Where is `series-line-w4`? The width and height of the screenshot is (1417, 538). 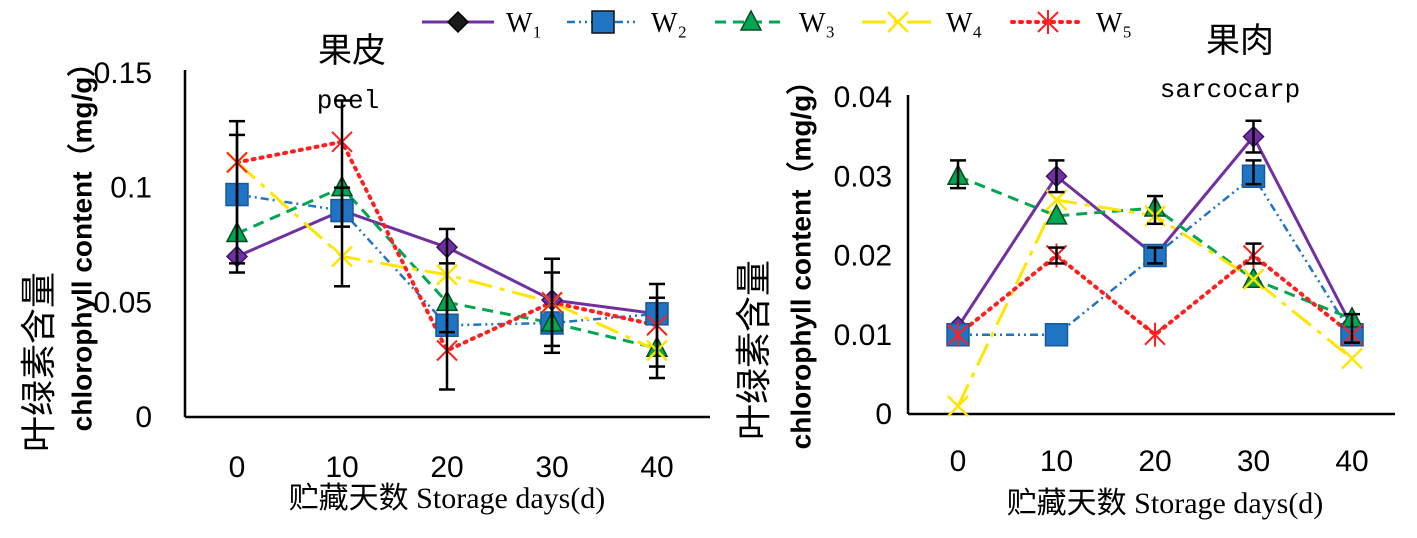 series-line-w4 is located at coordinates (1154, 302).